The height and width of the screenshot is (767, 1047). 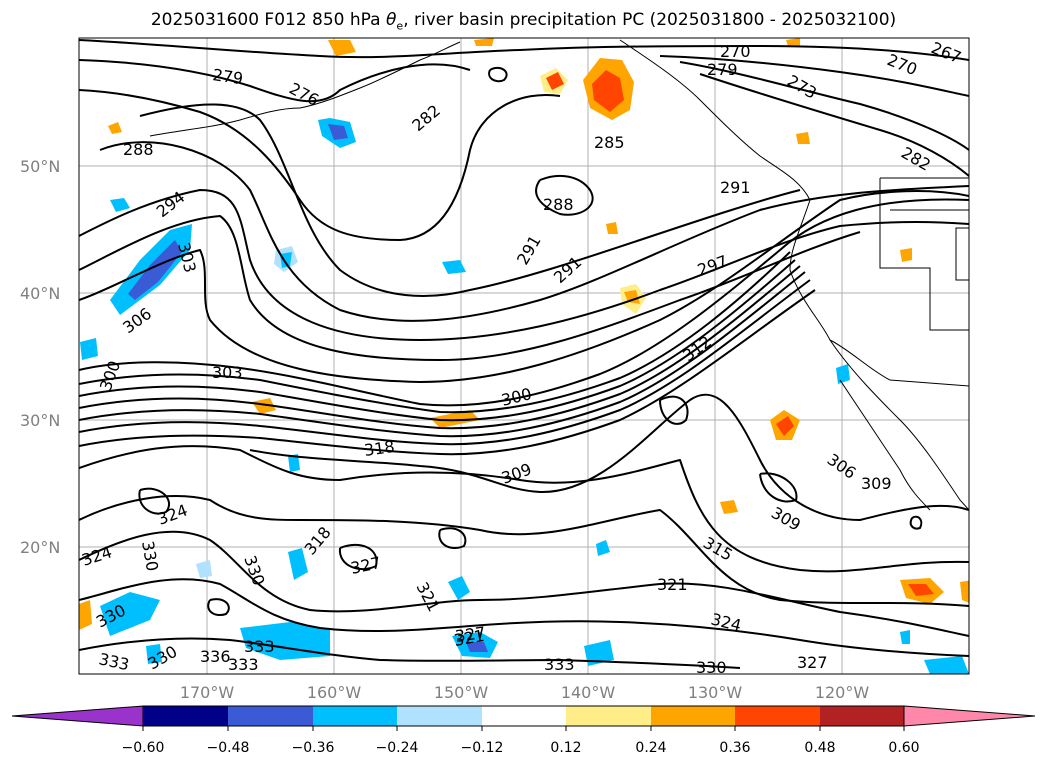 I want to click on title-subscript: e, so click(x=400, y=26).